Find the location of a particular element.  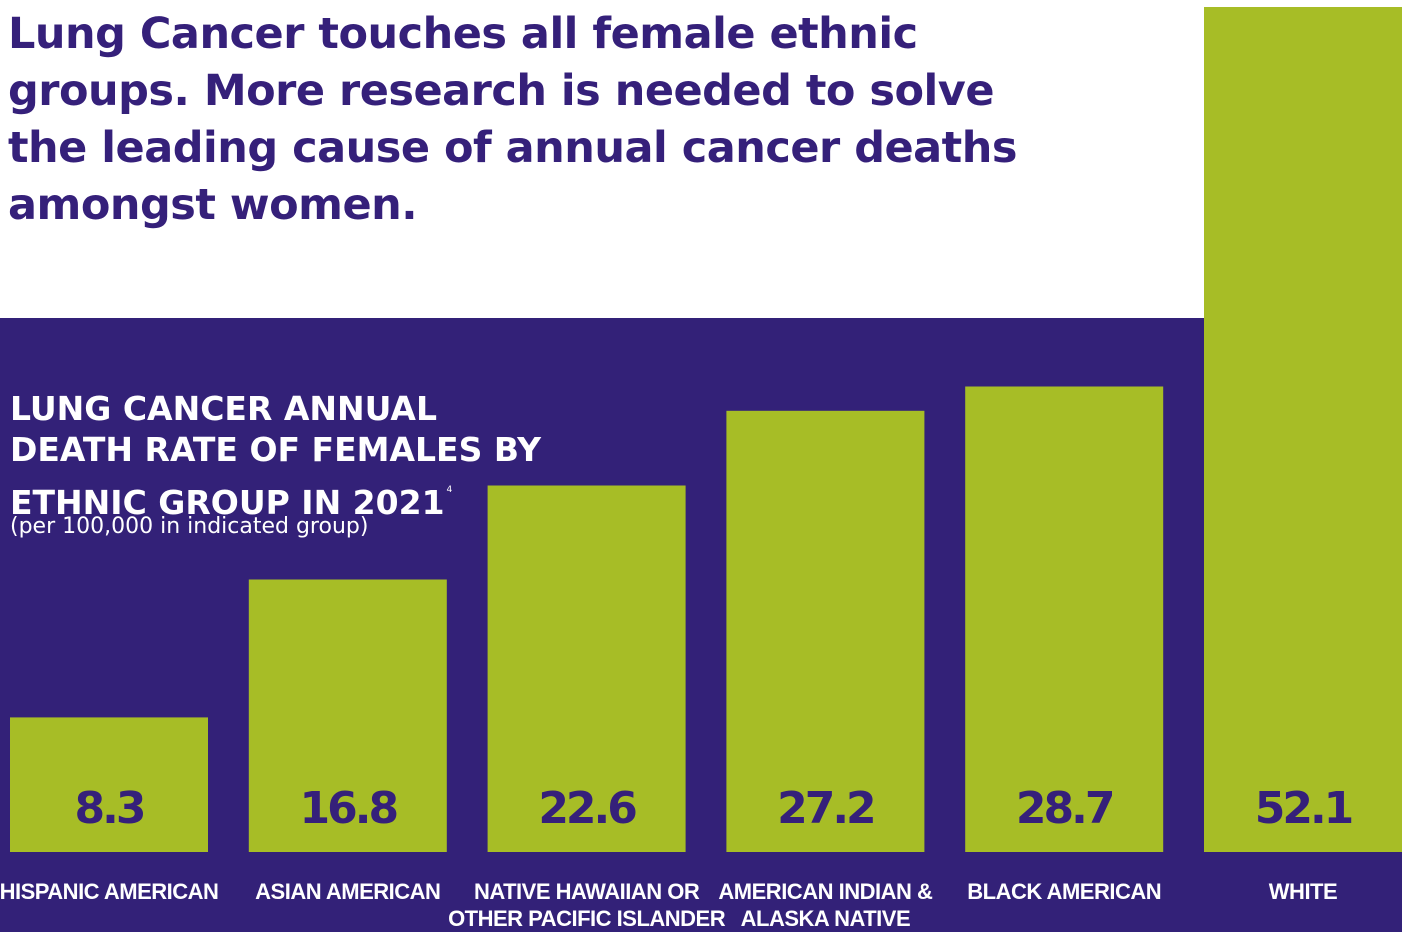

category-label: ASIAN AMERICAN is located at coordinates (347, 891).